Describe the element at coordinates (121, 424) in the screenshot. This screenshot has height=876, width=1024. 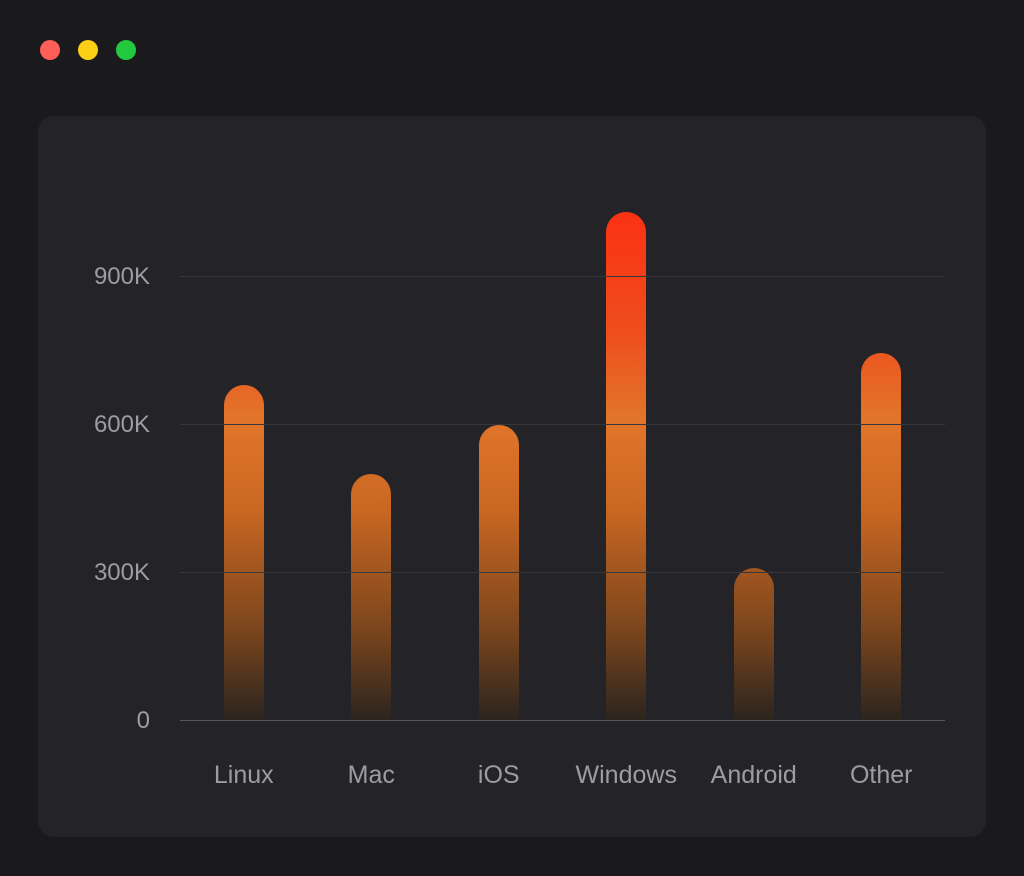
I see `y-tick-label: 600K` at that location.